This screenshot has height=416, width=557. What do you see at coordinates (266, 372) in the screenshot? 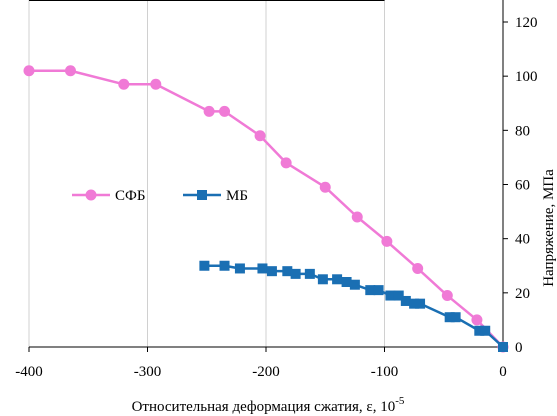
I see `x-tick-label: -200` at bounding box center [266, 372].